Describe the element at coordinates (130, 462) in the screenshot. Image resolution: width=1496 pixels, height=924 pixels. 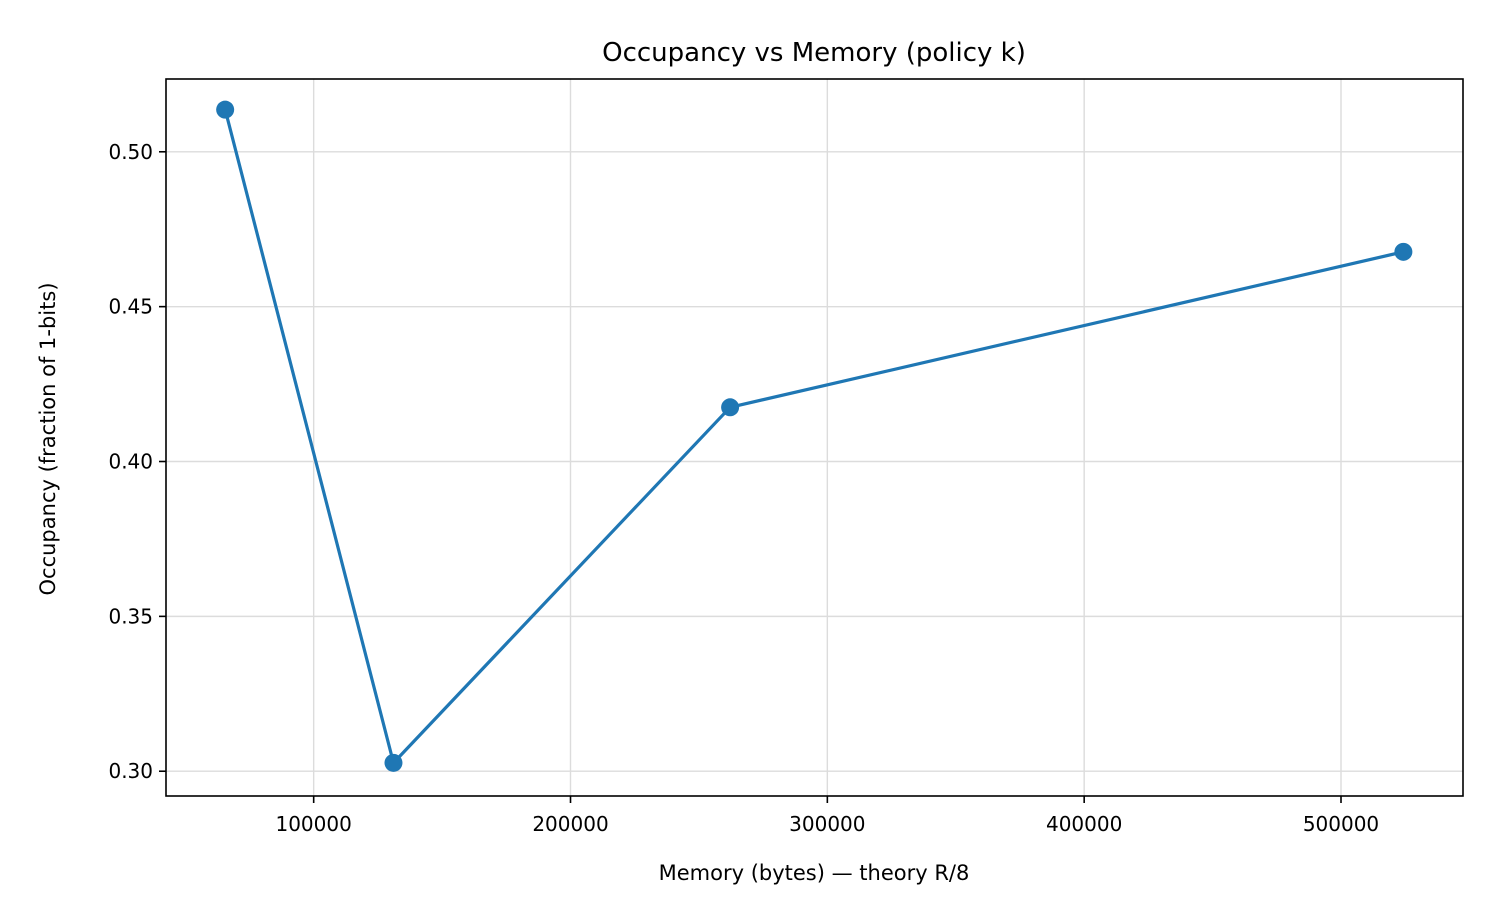
I see `y-tick-label: 0.40` at that location.